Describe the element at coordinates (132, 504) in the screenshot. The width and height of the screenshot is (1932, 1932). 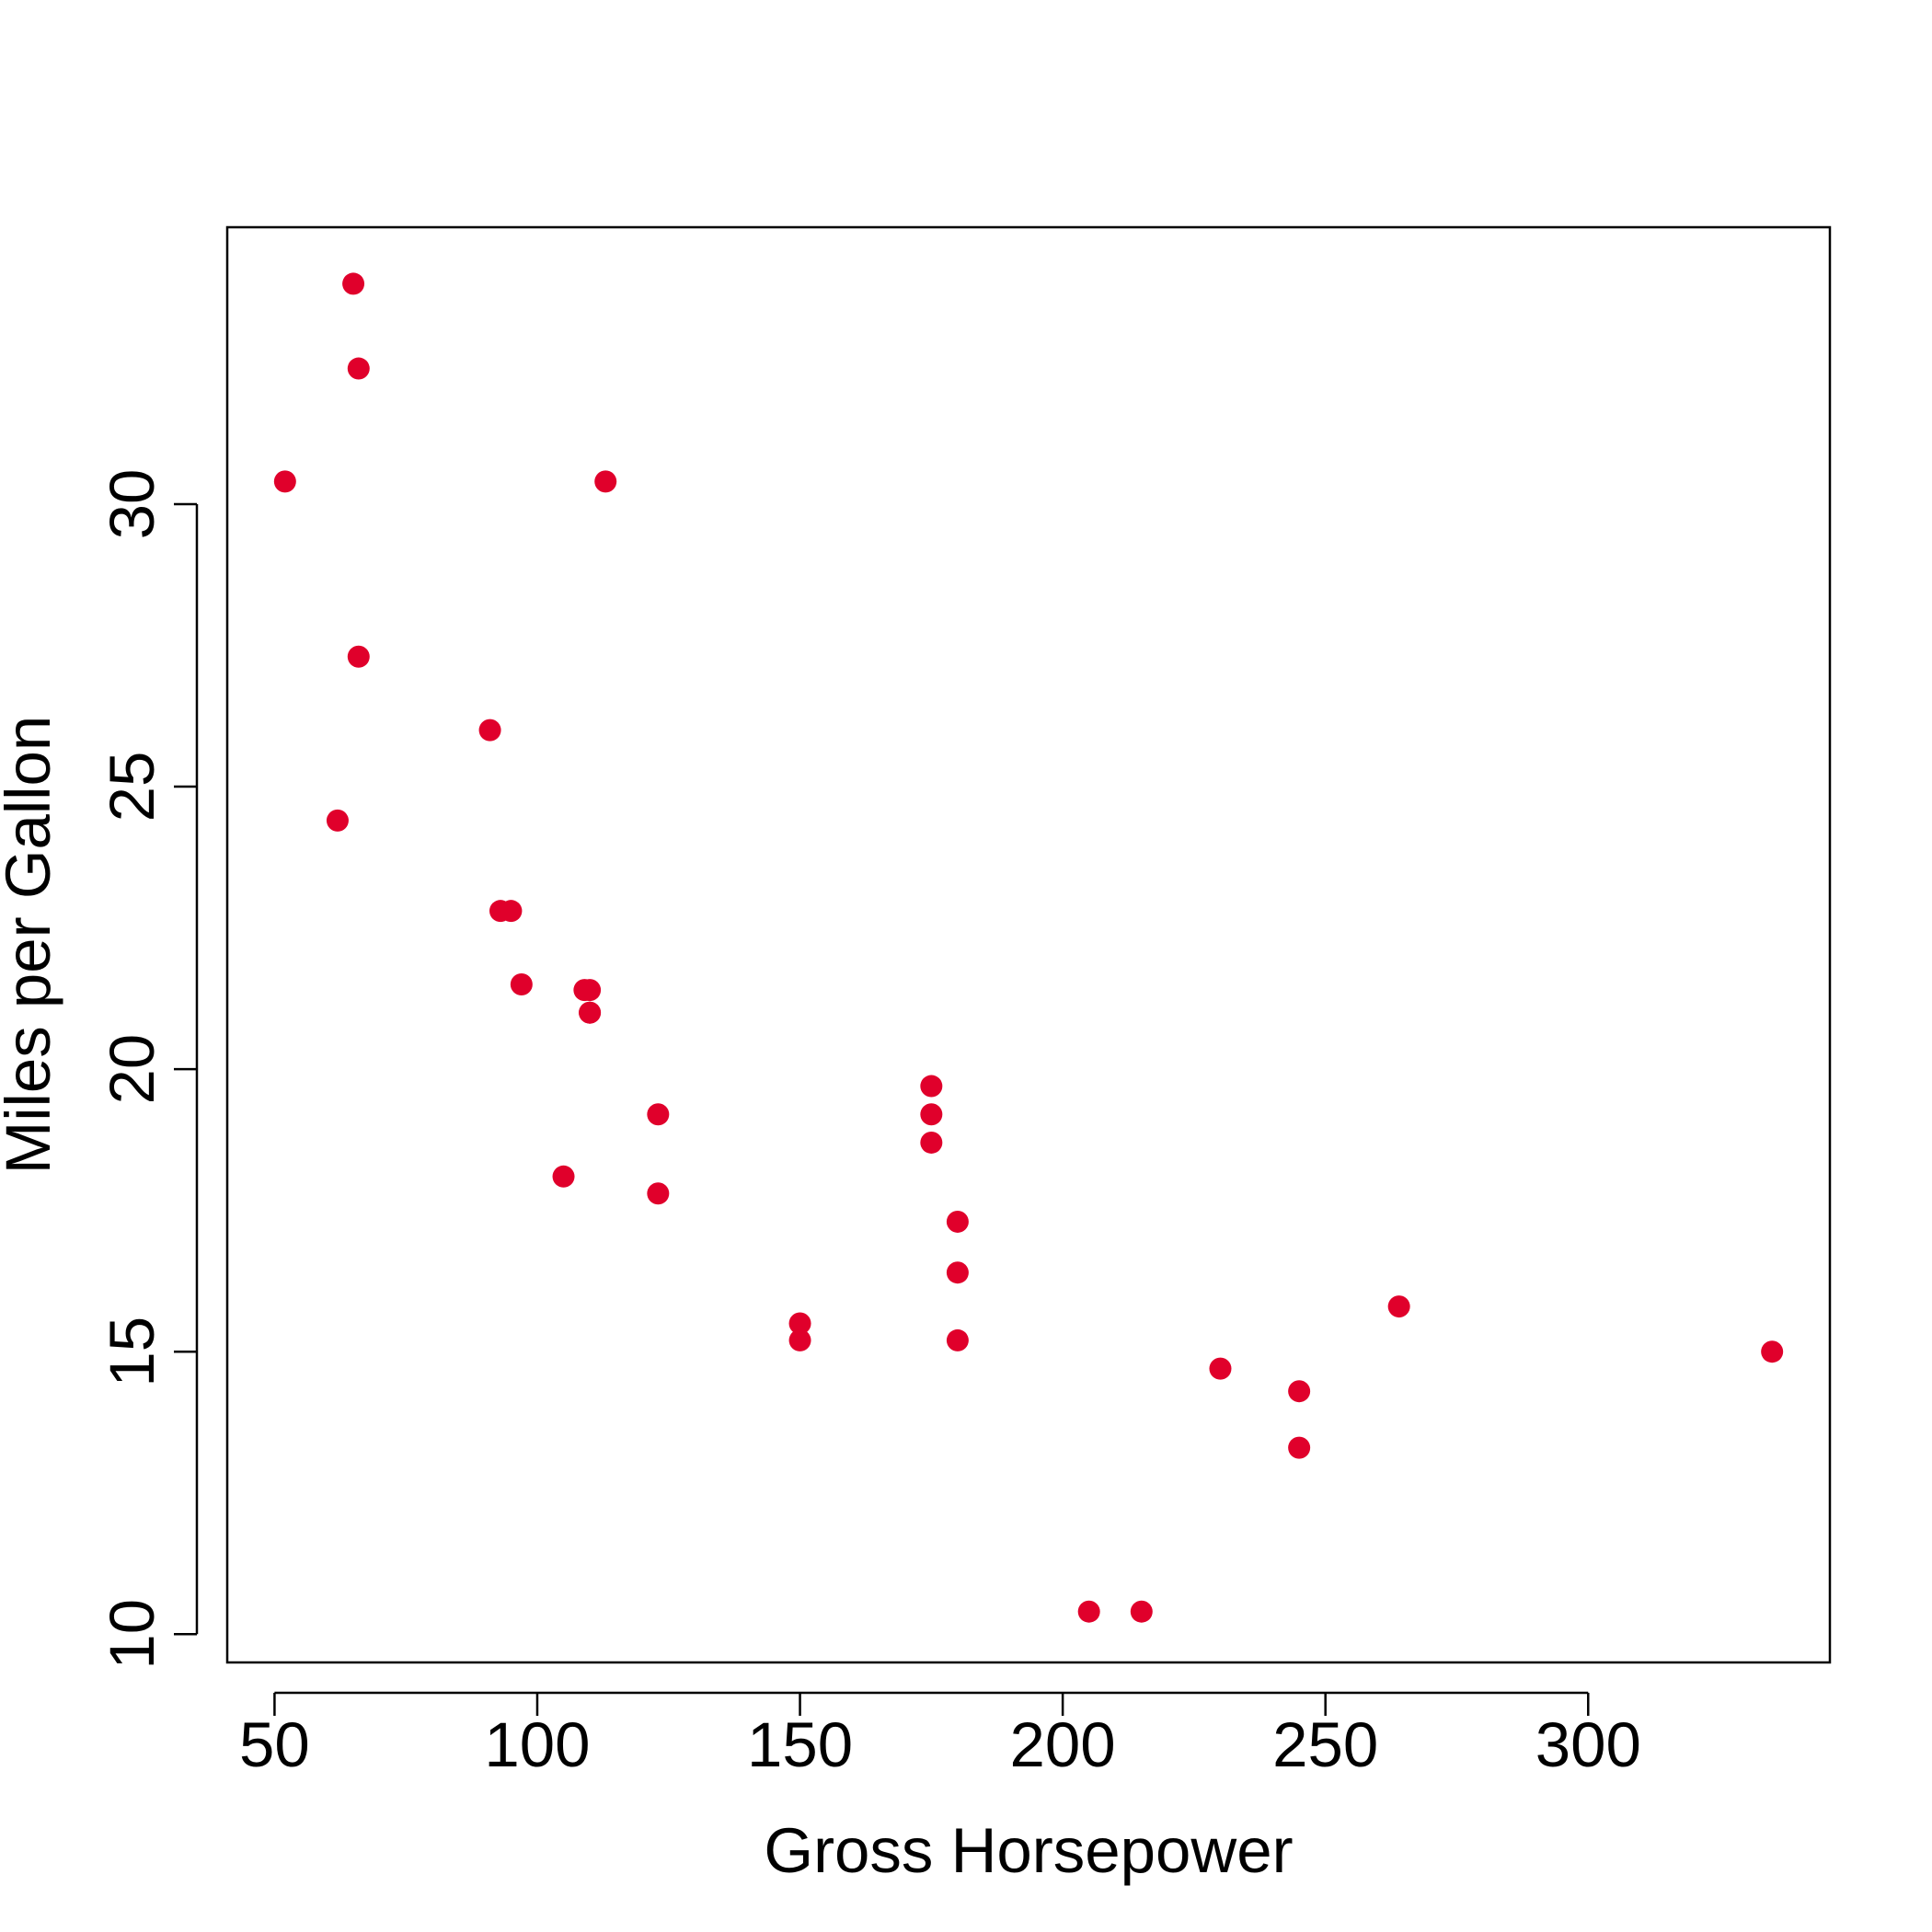
I see `y-tick-label: 30` at that location.